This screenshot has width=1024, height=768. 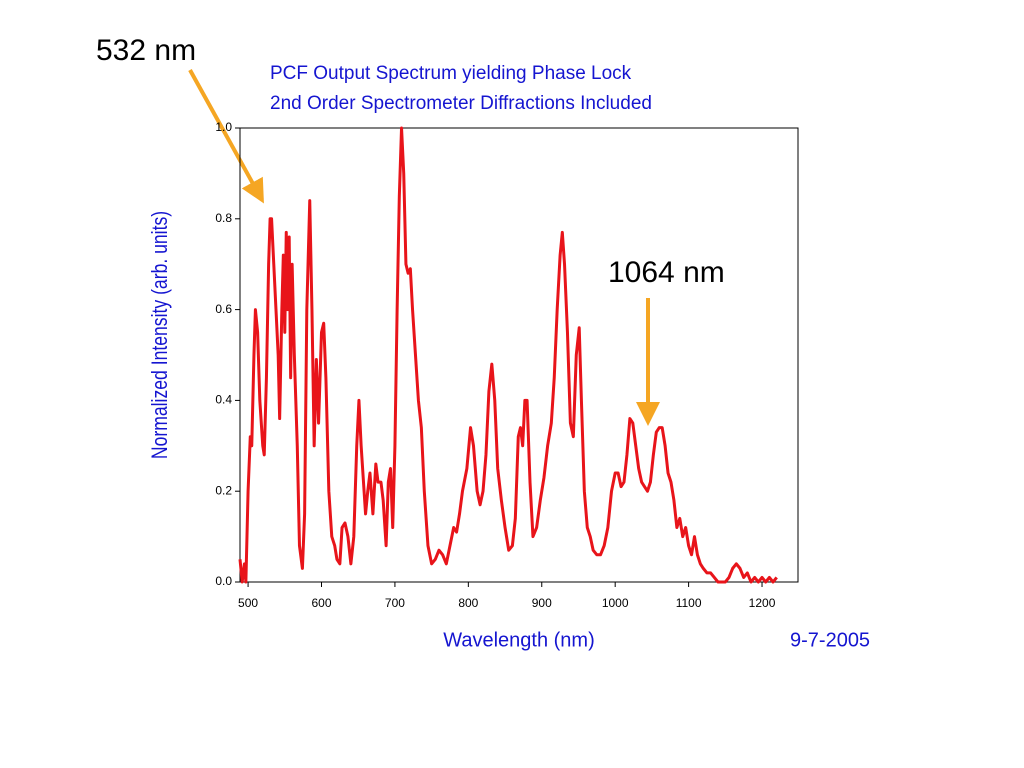 I want to click on x-axis-label: Wavelength (nm), so click(x=519, y=640).